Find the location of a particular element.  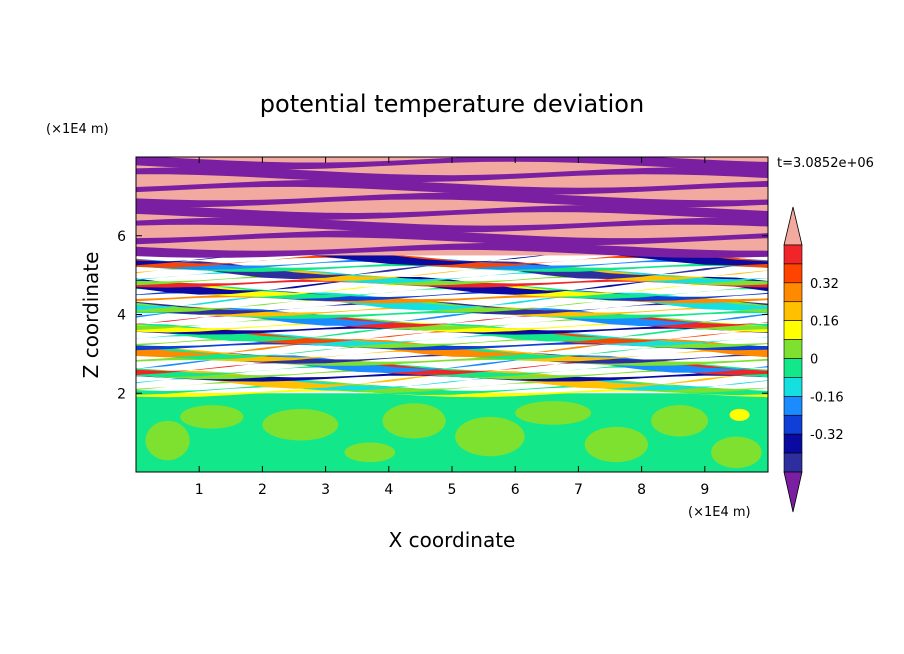

y-axis-label: Z coordinate is located at coordinates (91, 315).